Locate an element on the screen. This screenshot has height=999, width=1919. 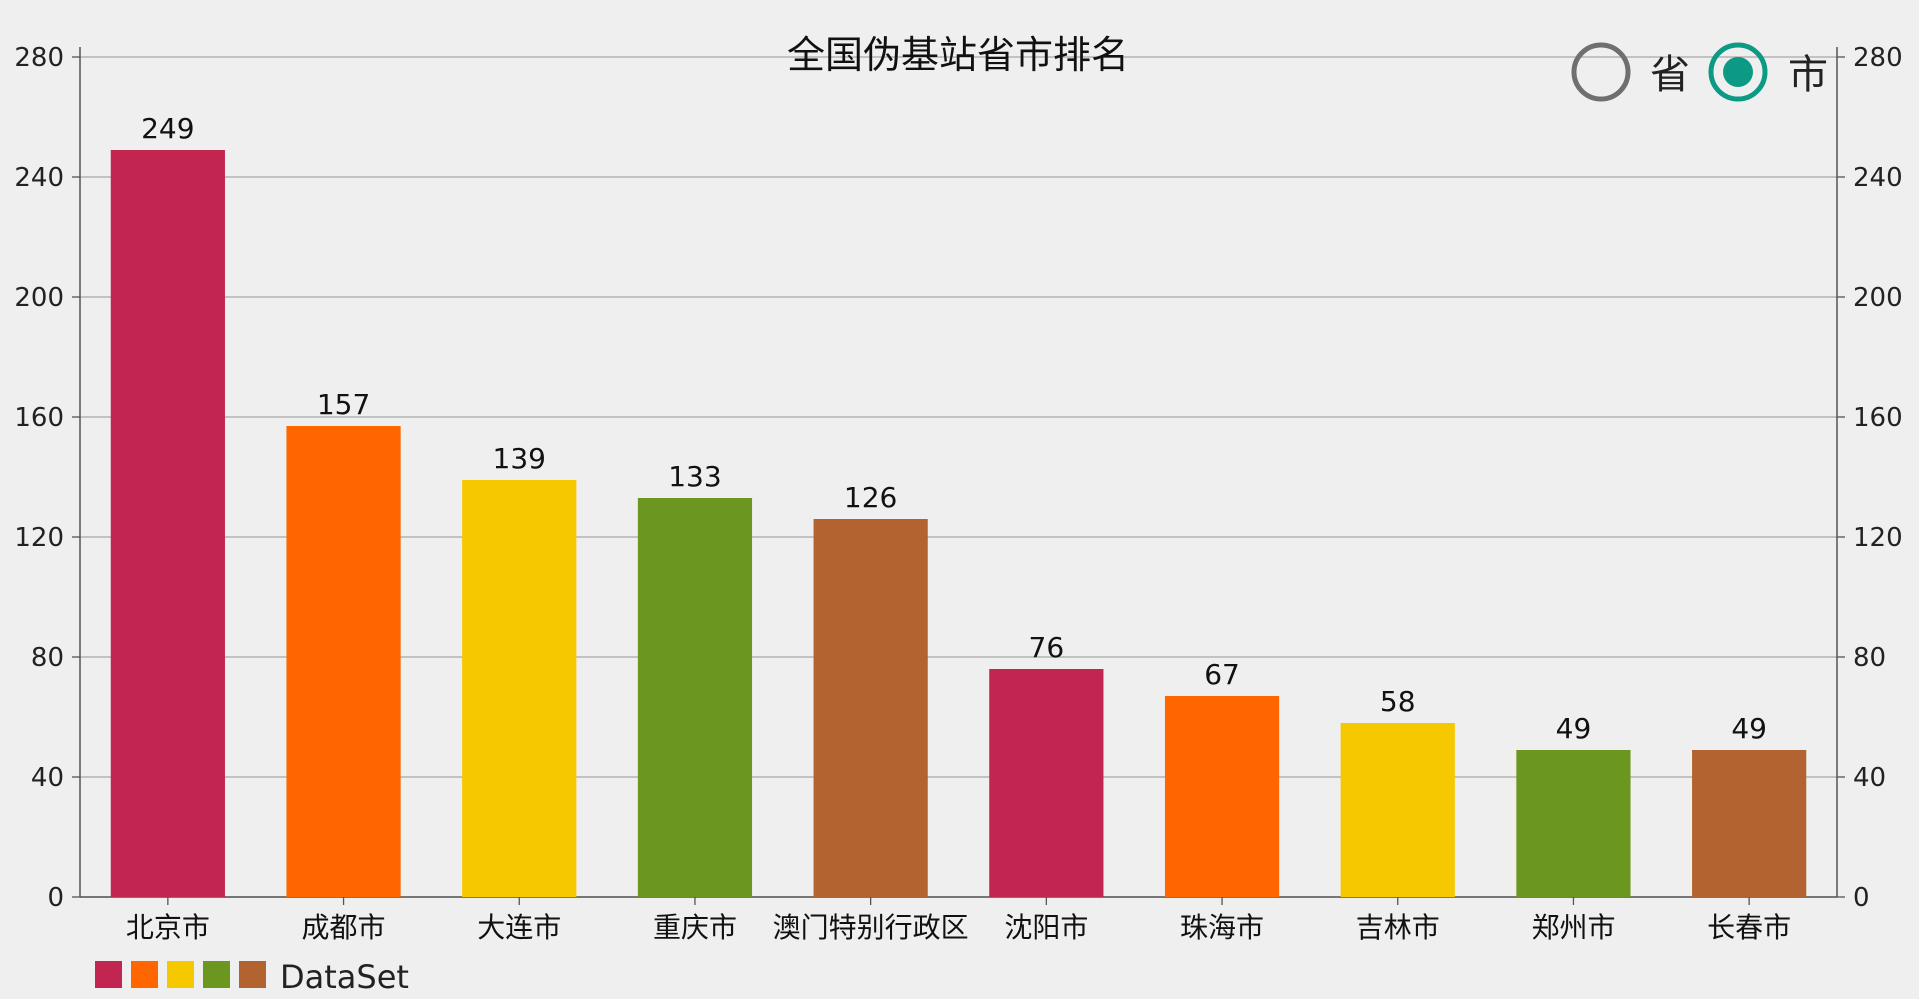
y-tick-label-left: 200 is located at coordinates (39, 298).